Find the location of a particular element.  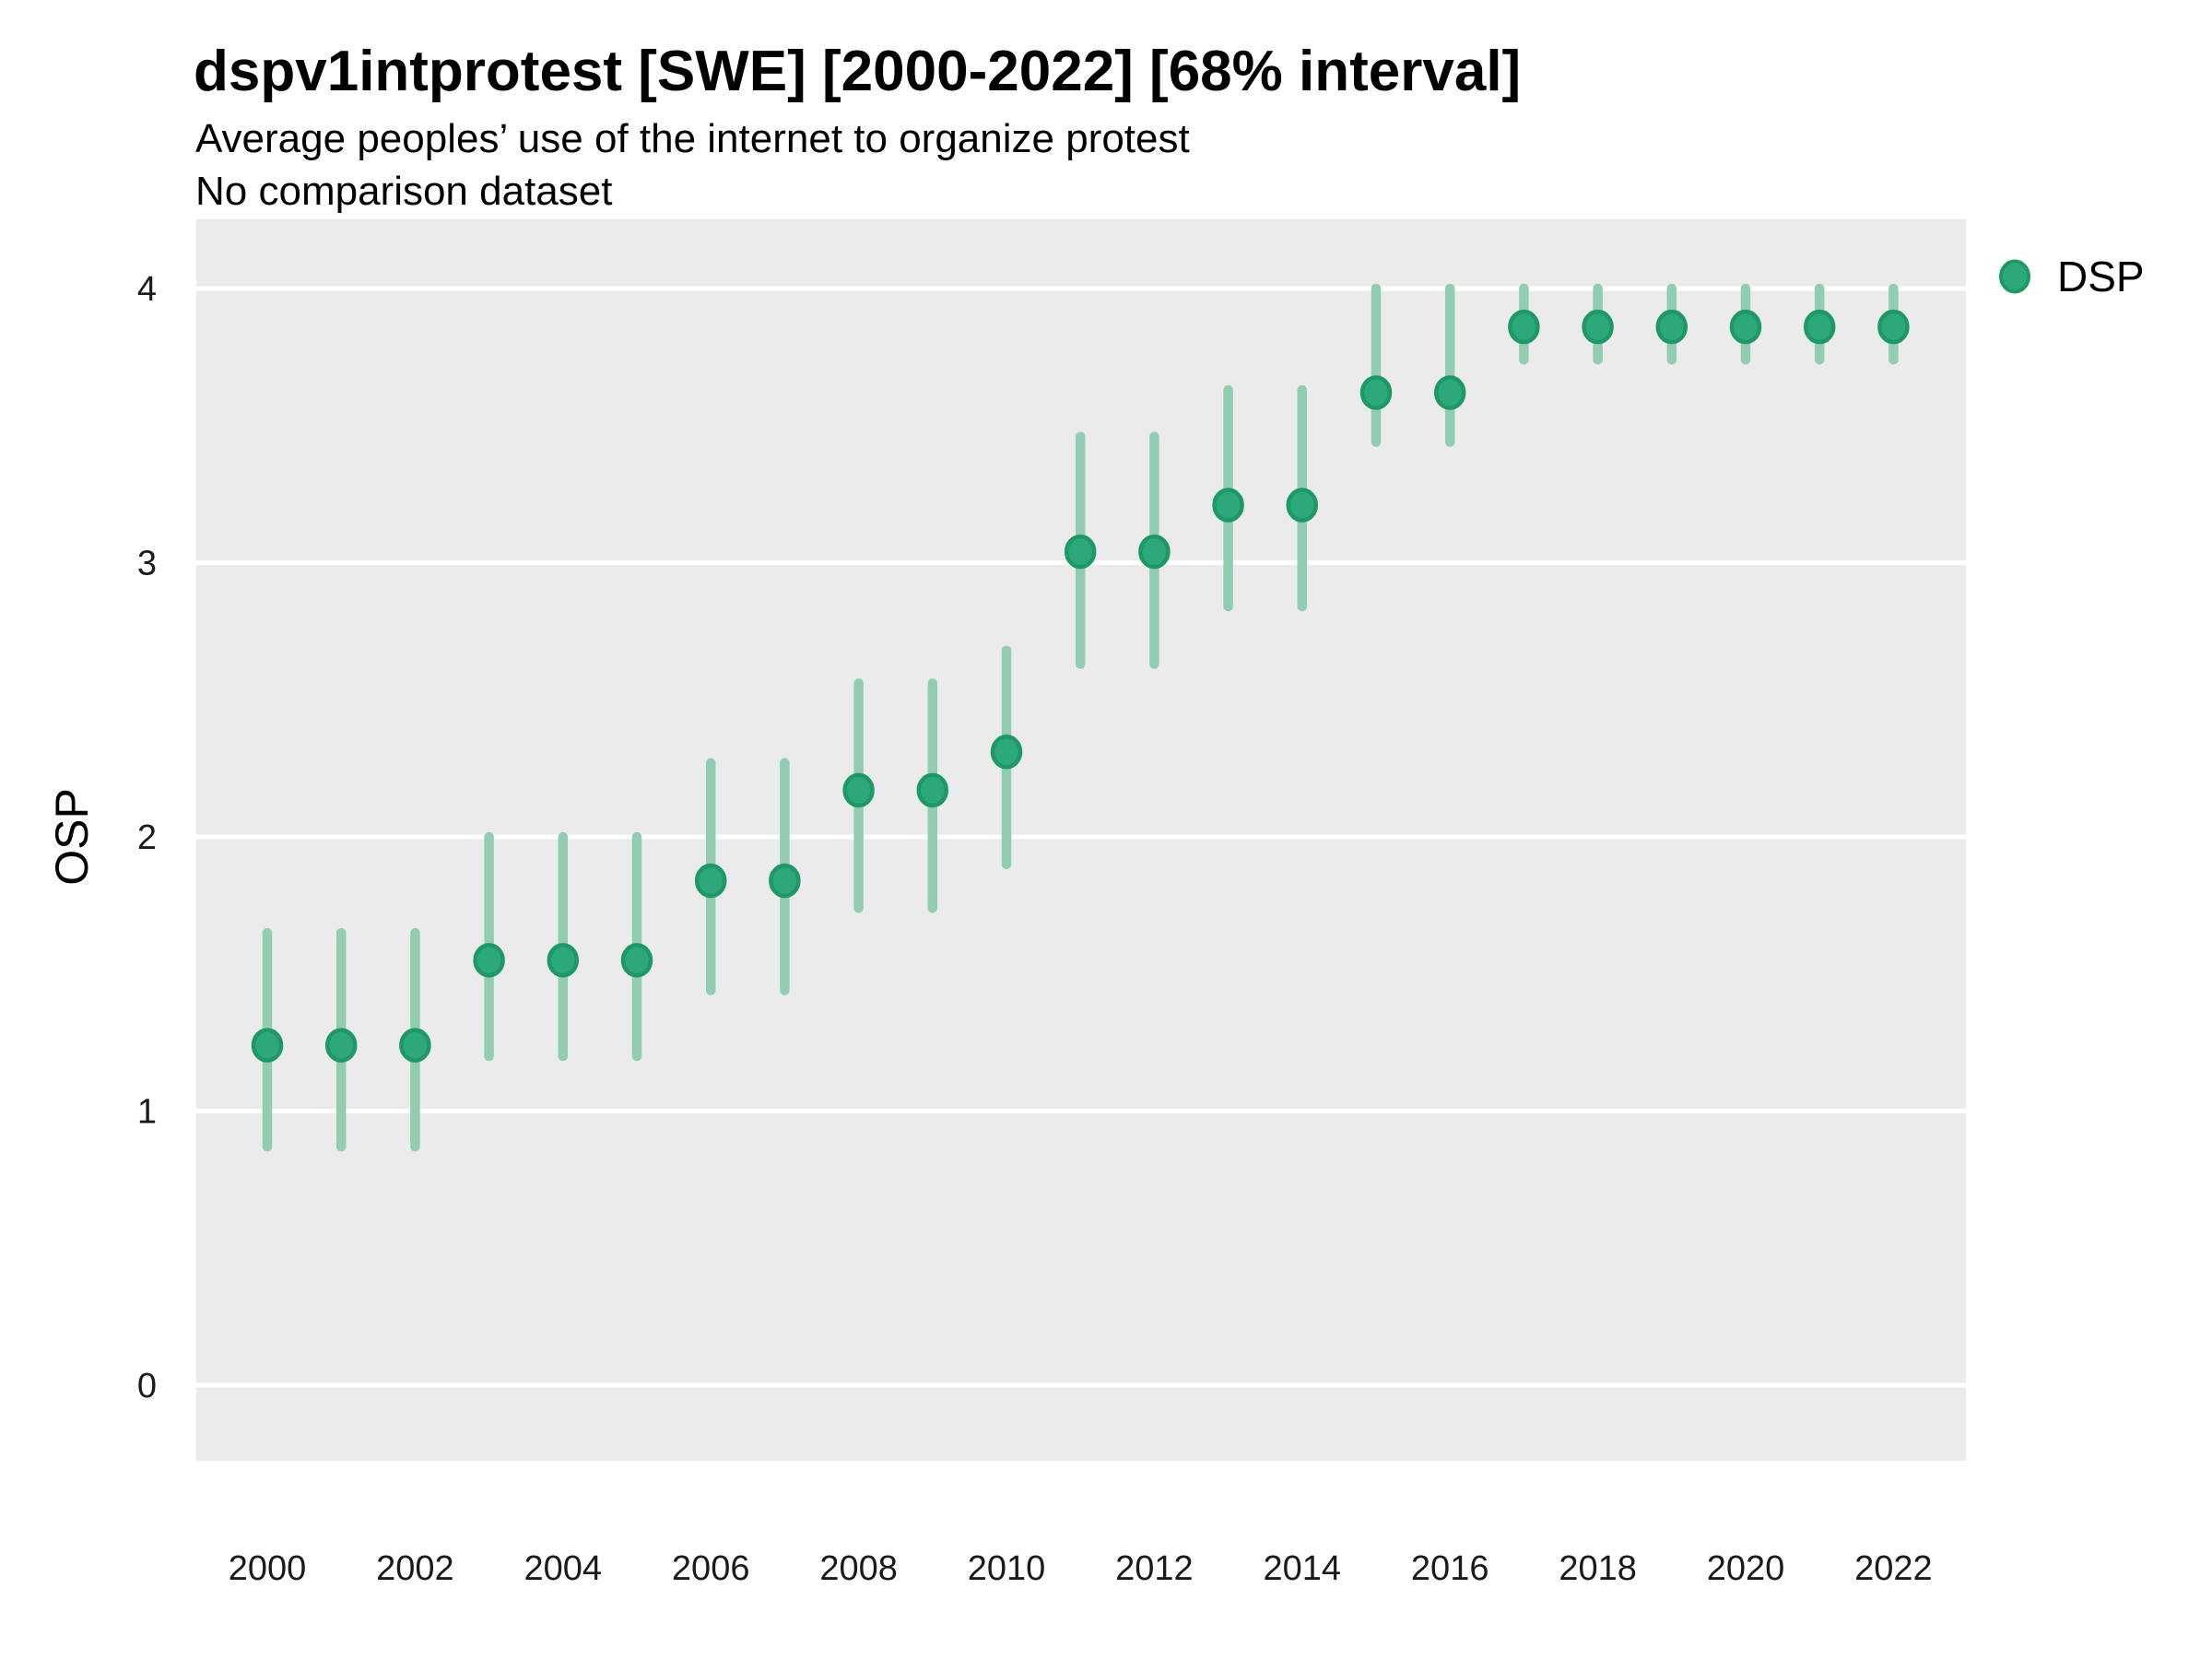

x-tick-label-2022: 2022 is located at coordinates (1893, 1568).